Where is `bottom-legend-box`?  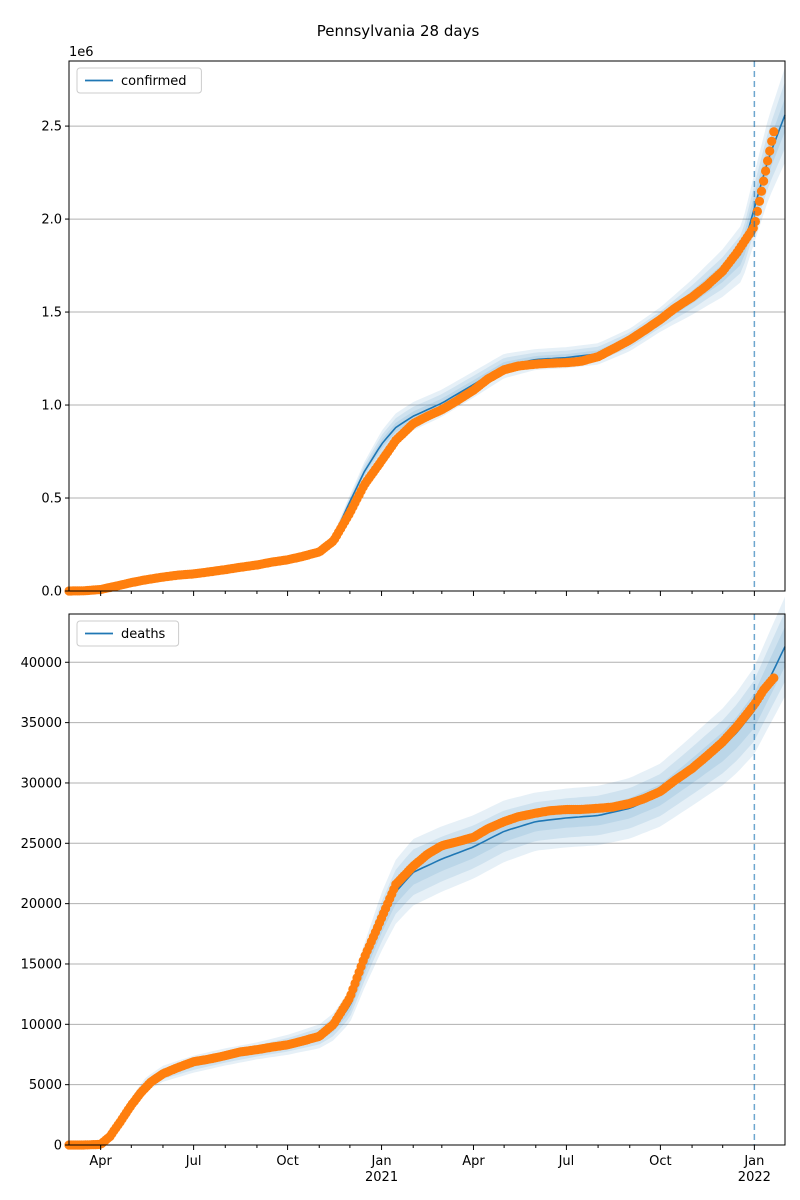
bottom-legend-box is located at coordinates (128, 633).